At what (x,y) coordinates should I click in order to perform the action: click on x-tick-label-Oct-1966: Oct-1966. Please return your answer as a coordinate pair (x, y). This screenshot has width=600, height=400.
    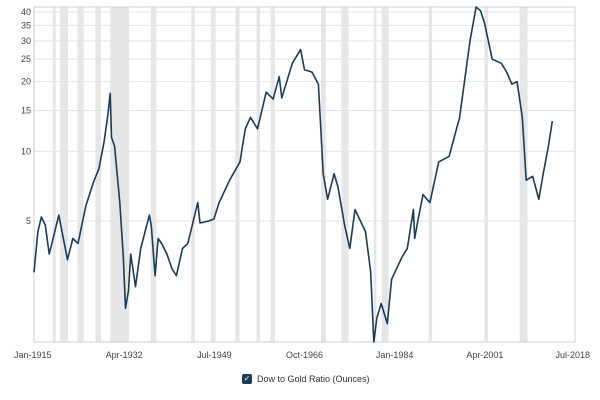
    Looking at the image, I should click on (304, 355).